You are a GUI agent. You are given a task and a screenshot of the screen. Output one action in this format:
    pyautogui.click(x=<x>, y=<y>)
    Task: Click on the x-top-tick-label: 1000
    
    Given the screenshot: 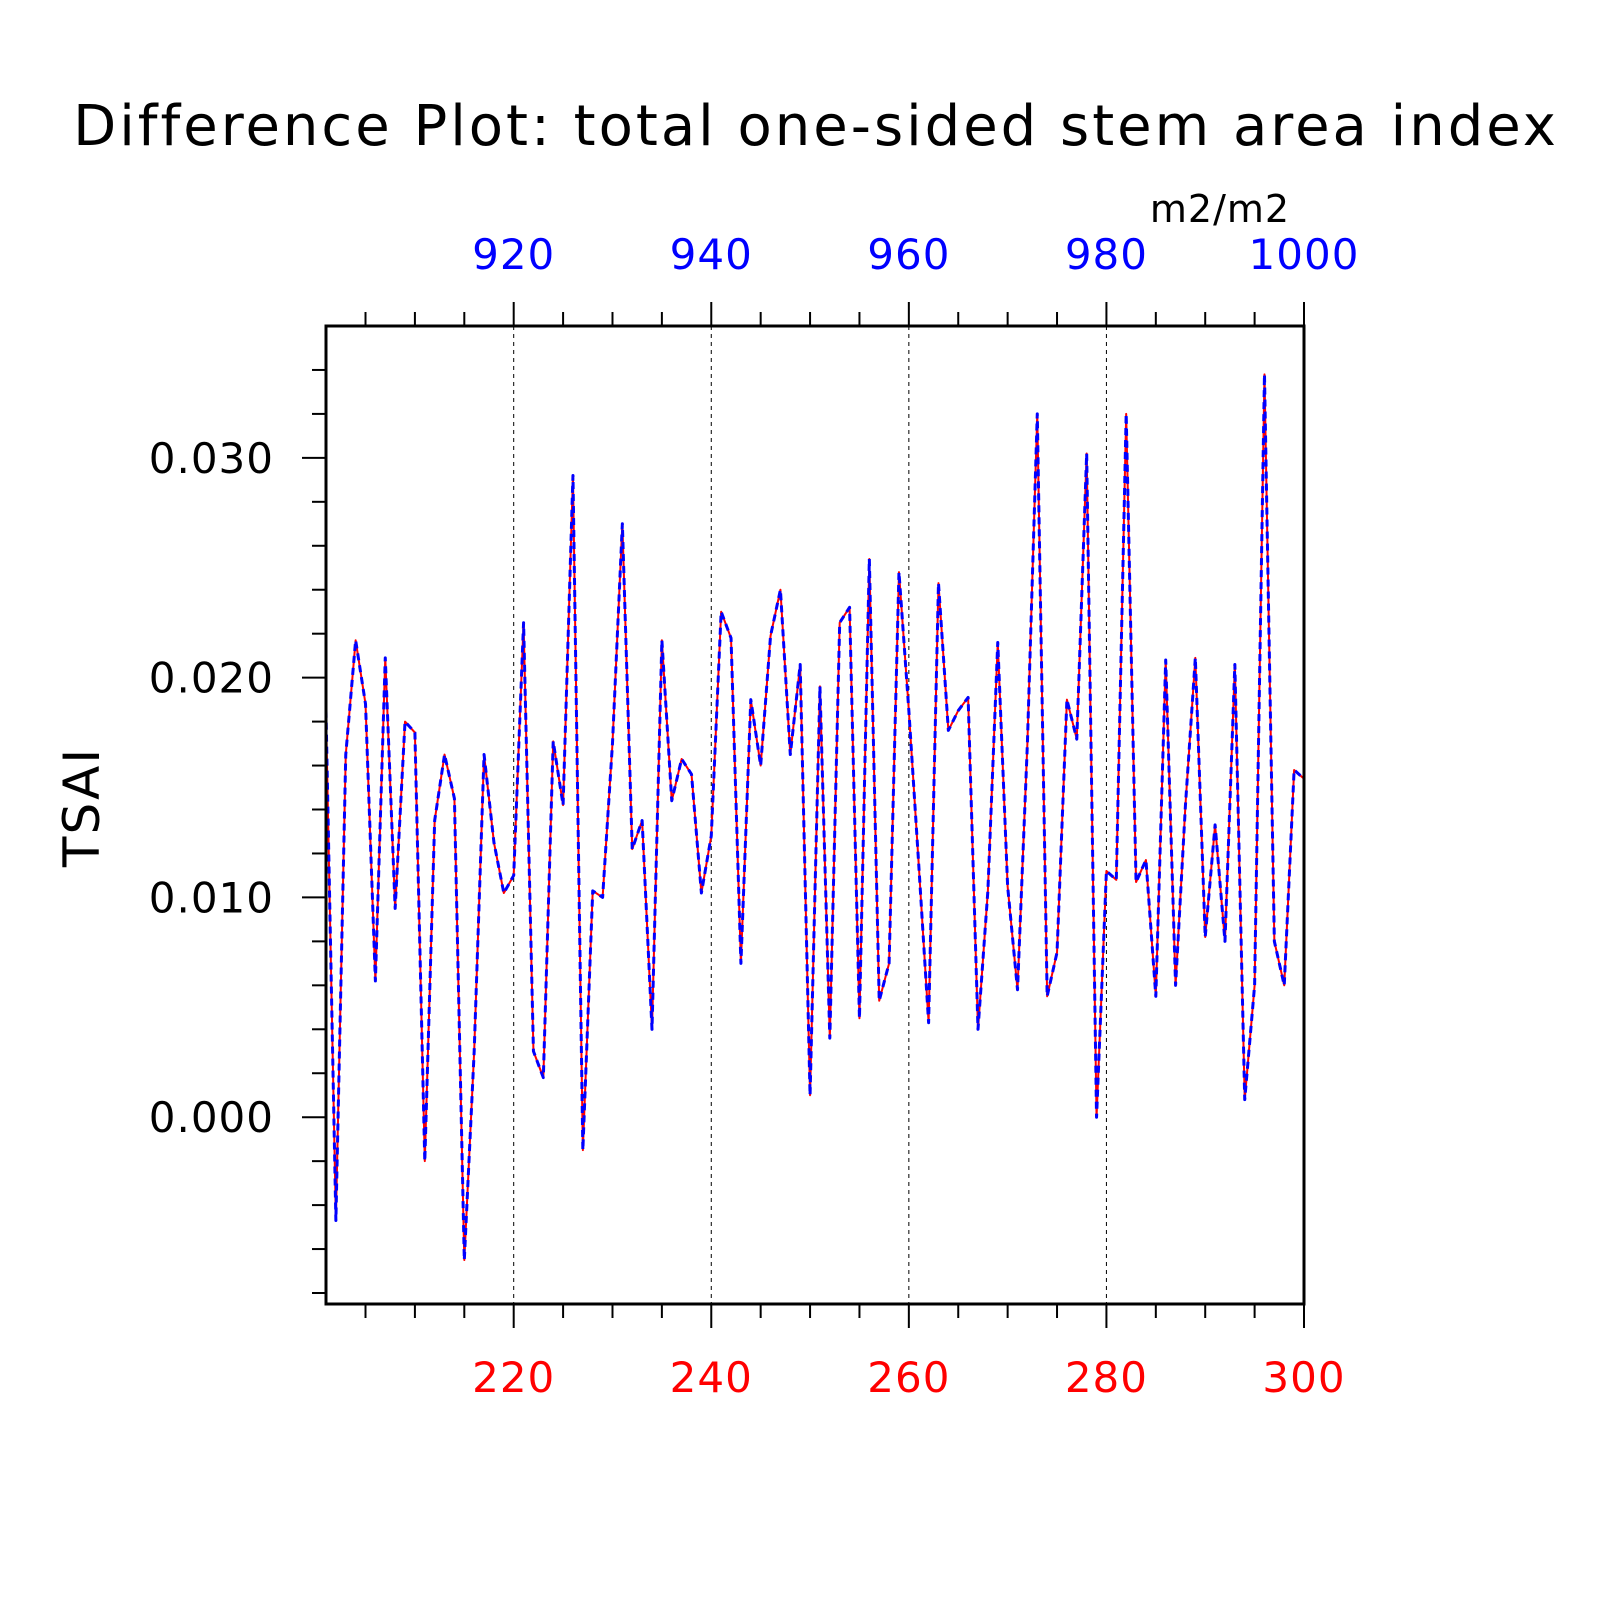 What is the action you would take?
    pyautogui.click(x=1304, y=254)
    